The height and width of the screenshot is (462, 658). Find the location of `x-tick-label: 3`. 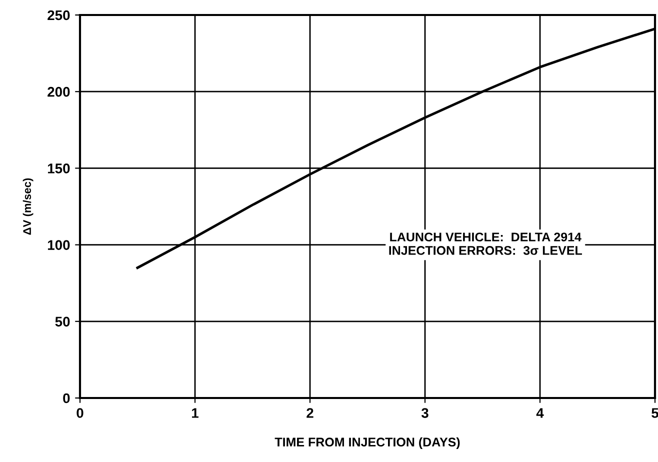

x-tick-label: 3 is located at coordinates (424, 413).